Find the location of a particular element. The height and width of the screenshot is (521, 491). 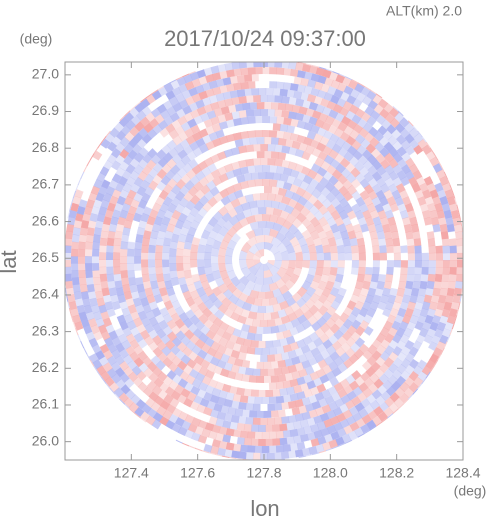

y-tick-label: 26.4 is located at coordinates (45, 294).